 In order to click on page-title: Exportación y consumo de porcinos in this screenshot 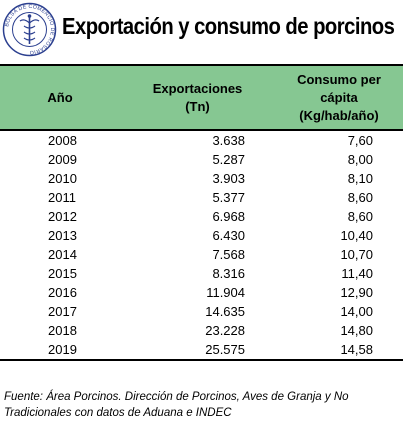, I will do `click(228, 26)`.